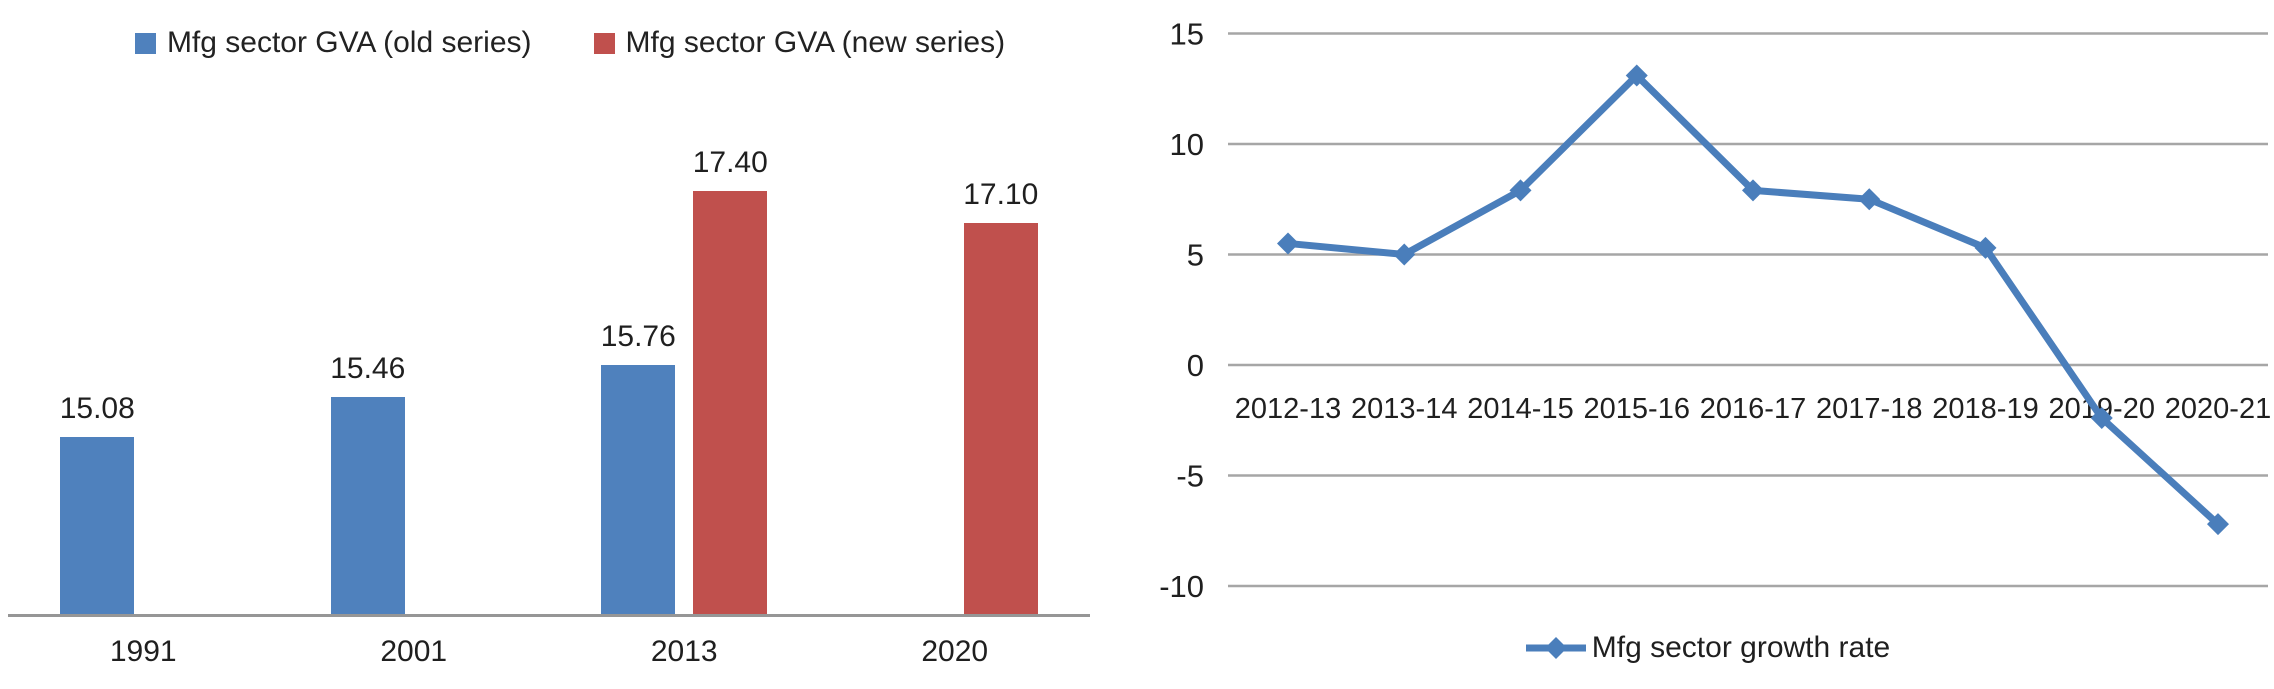  What do you see at coordinates (97, 408) in the screenshot?
I see `bar-value-label: 15.08` at bounding box center [97, 408].